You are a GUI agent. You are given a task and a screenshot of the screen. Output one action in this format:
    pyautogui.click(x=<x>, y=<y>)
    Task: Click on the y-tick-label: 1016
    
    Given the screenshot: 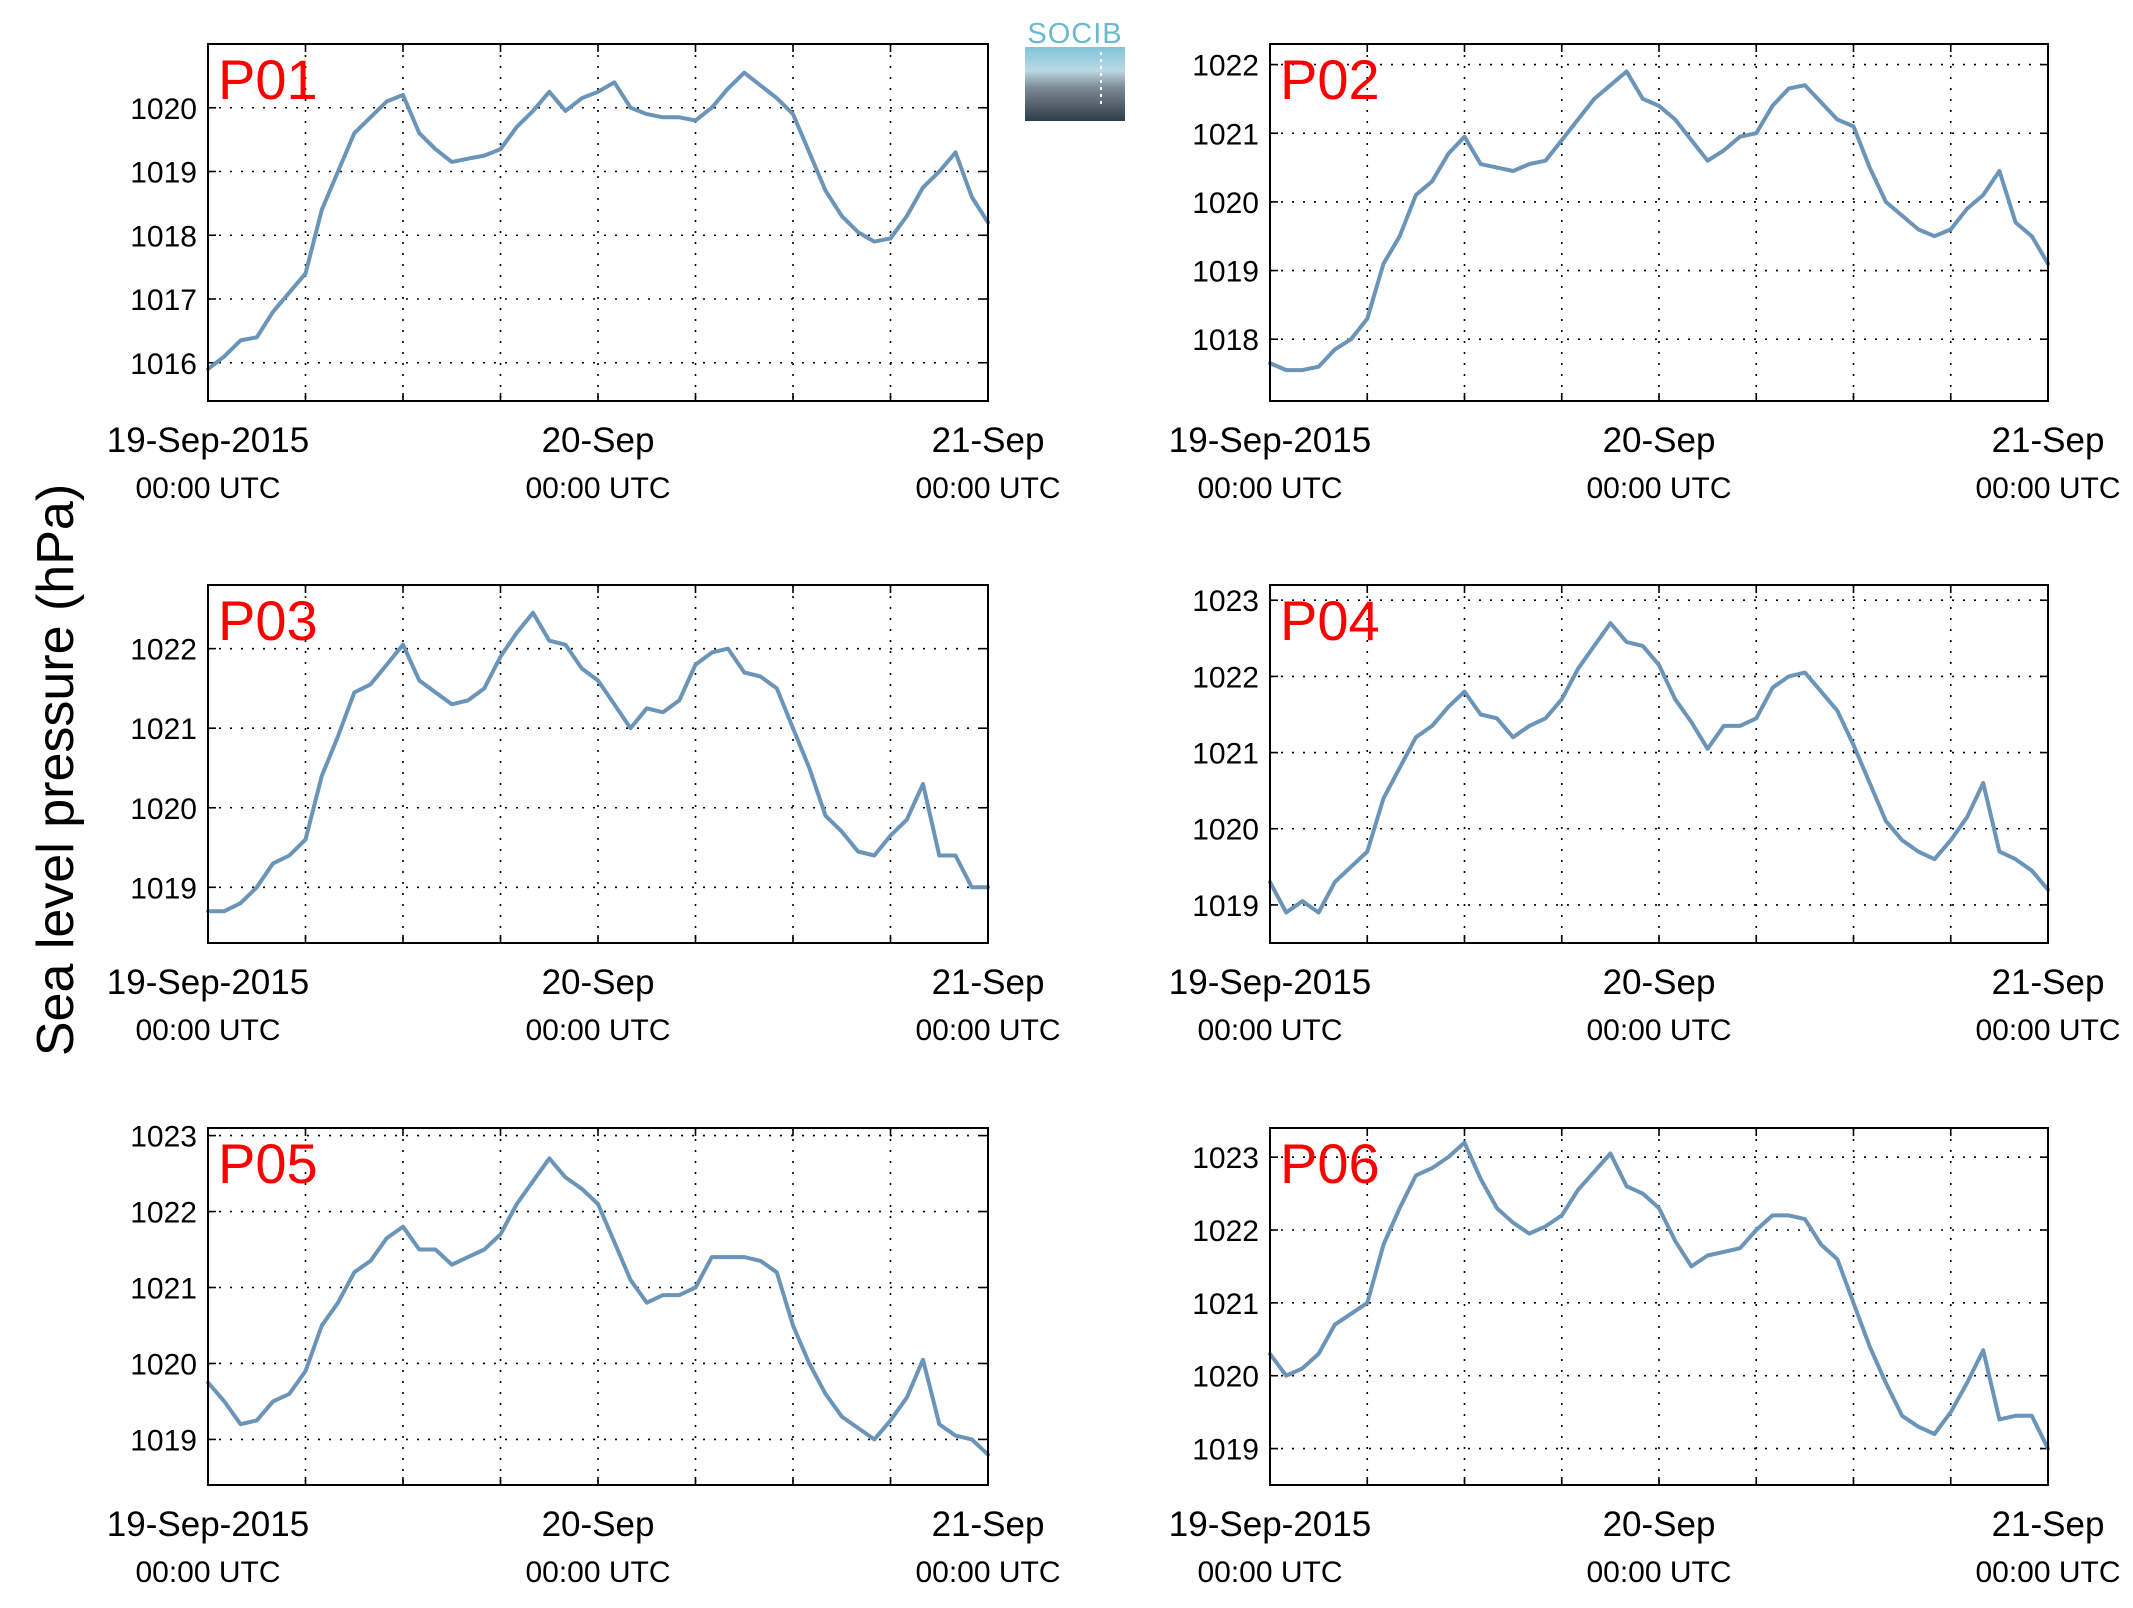 What is the action you would take?
    pyautogui.click(x=163, y=364)
    